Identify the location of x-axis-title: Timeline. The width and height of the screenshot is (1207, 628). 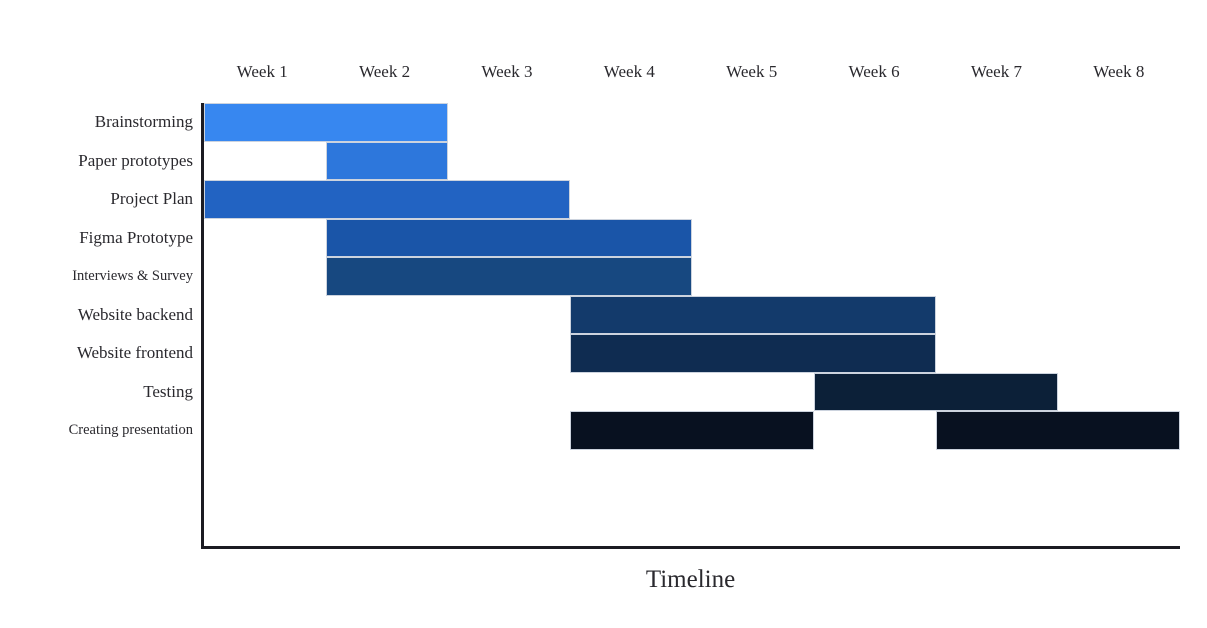
(690, 579).